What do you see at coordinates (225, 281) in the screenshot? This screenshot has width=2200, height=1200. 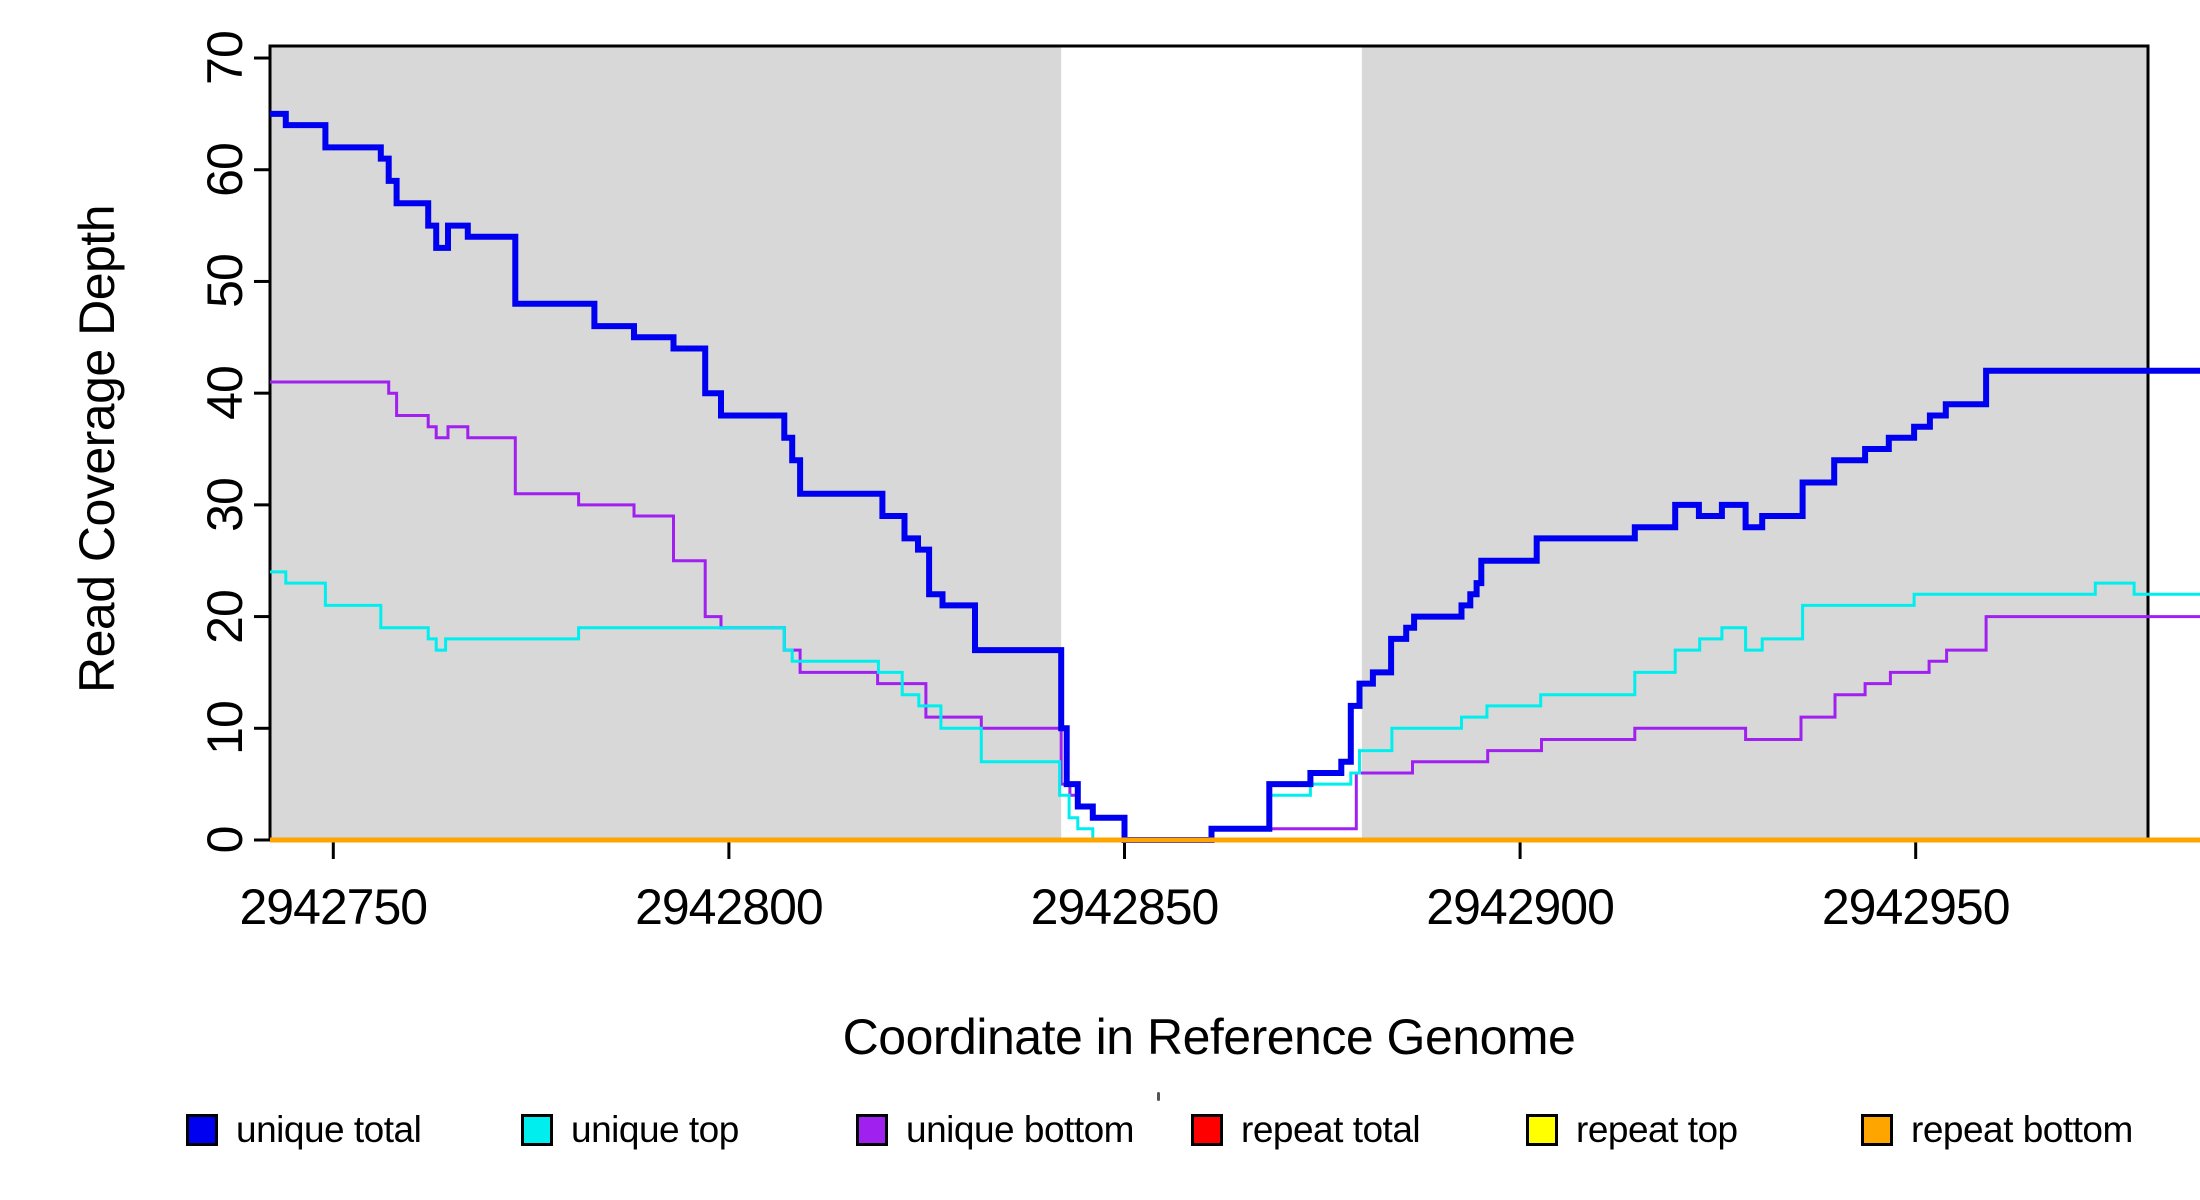 I see `y-tick-label-50: 50` at bounding box center [225, 281].